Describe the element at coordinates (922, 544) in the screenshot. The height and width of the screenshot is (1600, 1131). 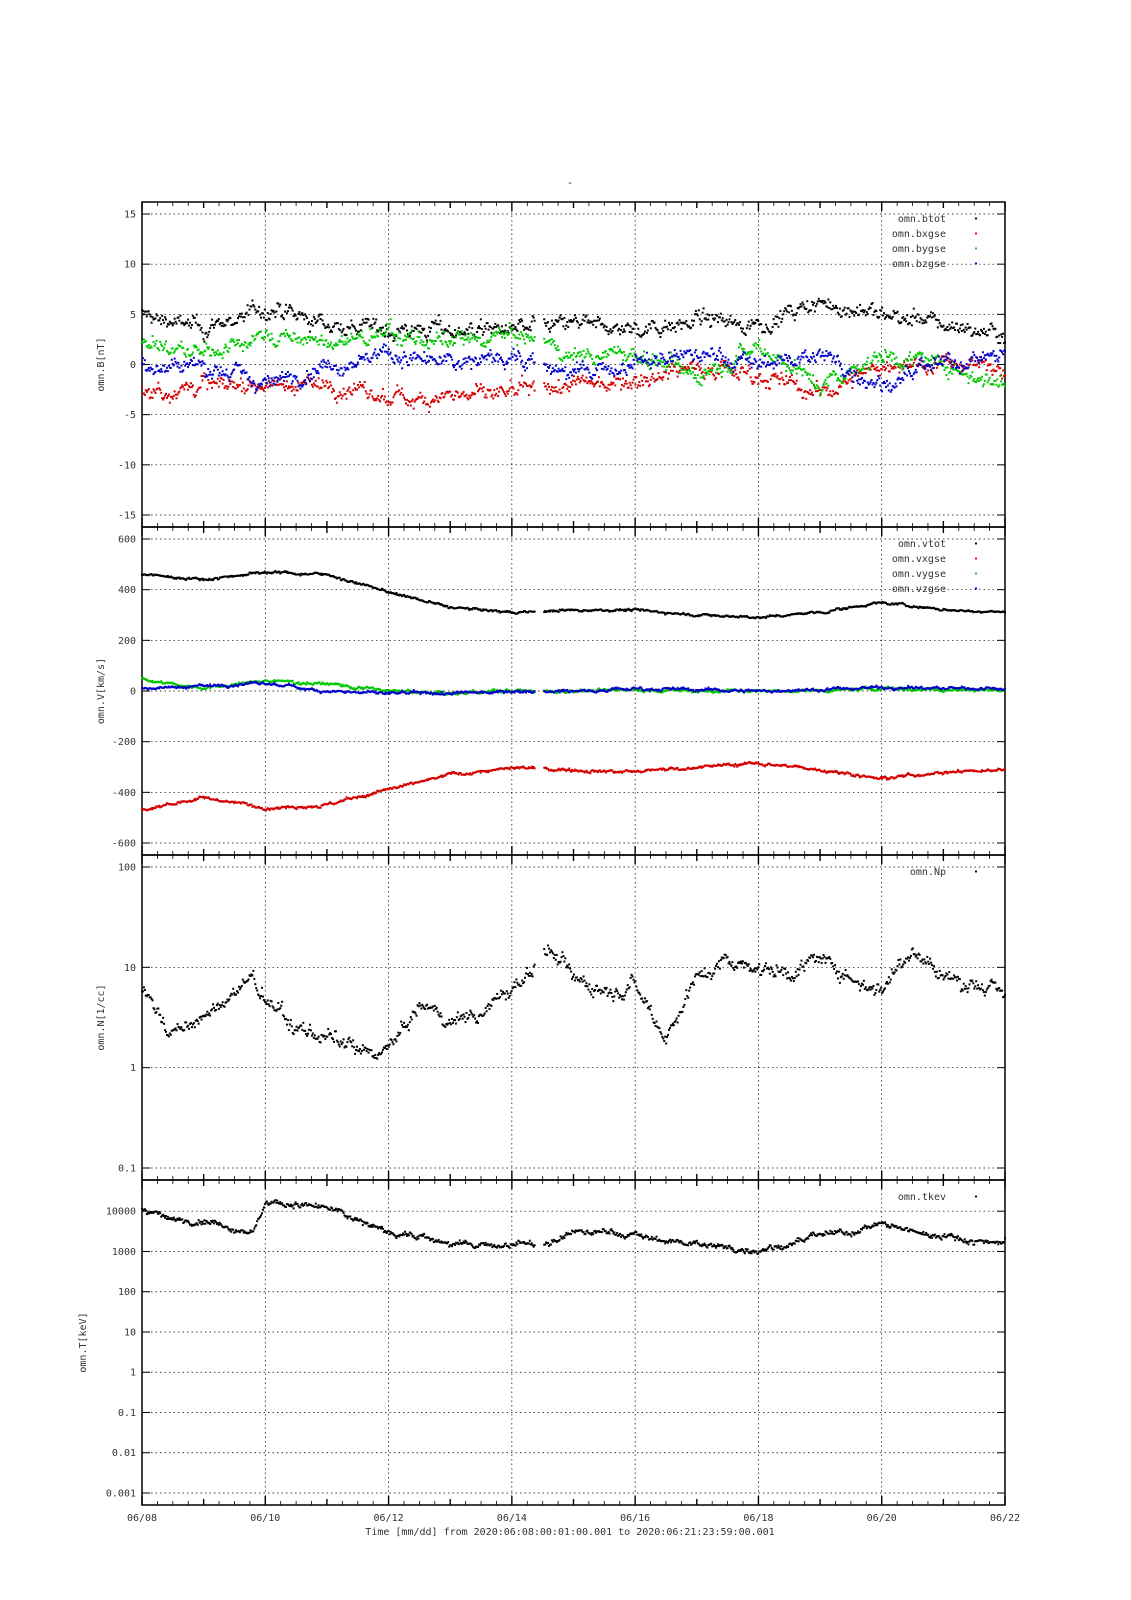
I see `legend-label: omn.vtot` at that location.